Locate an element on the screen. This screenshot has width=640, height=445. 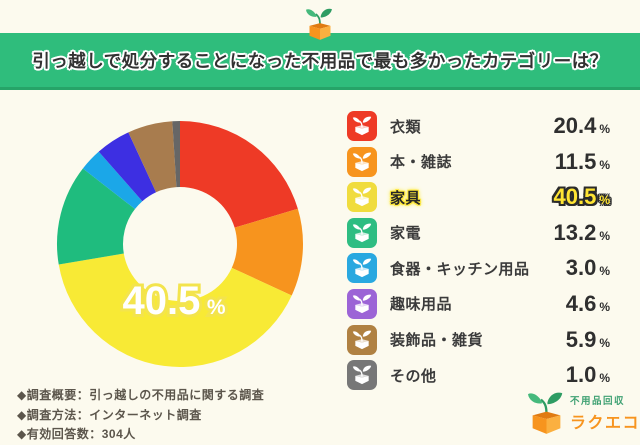
donut-segment-家具 is located at coordinates (175, 310).